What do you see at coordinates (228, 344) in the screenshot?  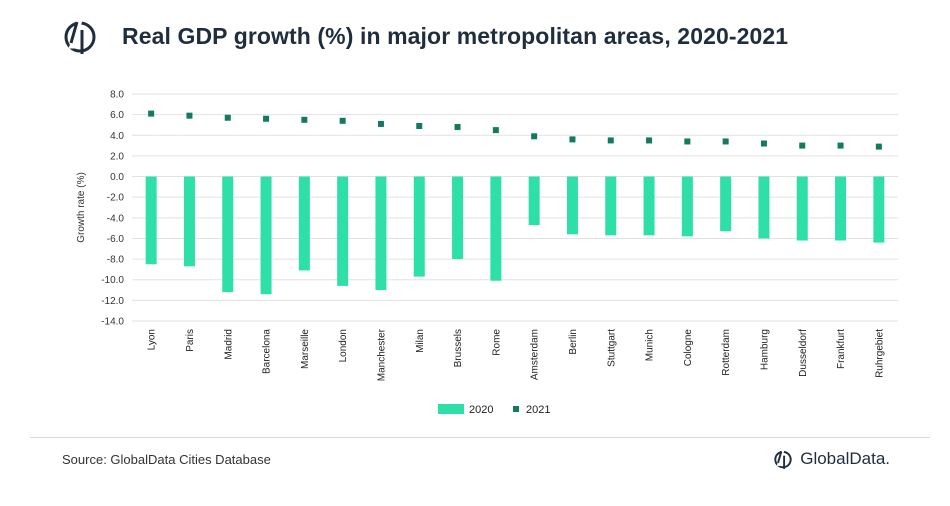 I see `x-tick-label: Madrid` at bounding box center [228, 344].